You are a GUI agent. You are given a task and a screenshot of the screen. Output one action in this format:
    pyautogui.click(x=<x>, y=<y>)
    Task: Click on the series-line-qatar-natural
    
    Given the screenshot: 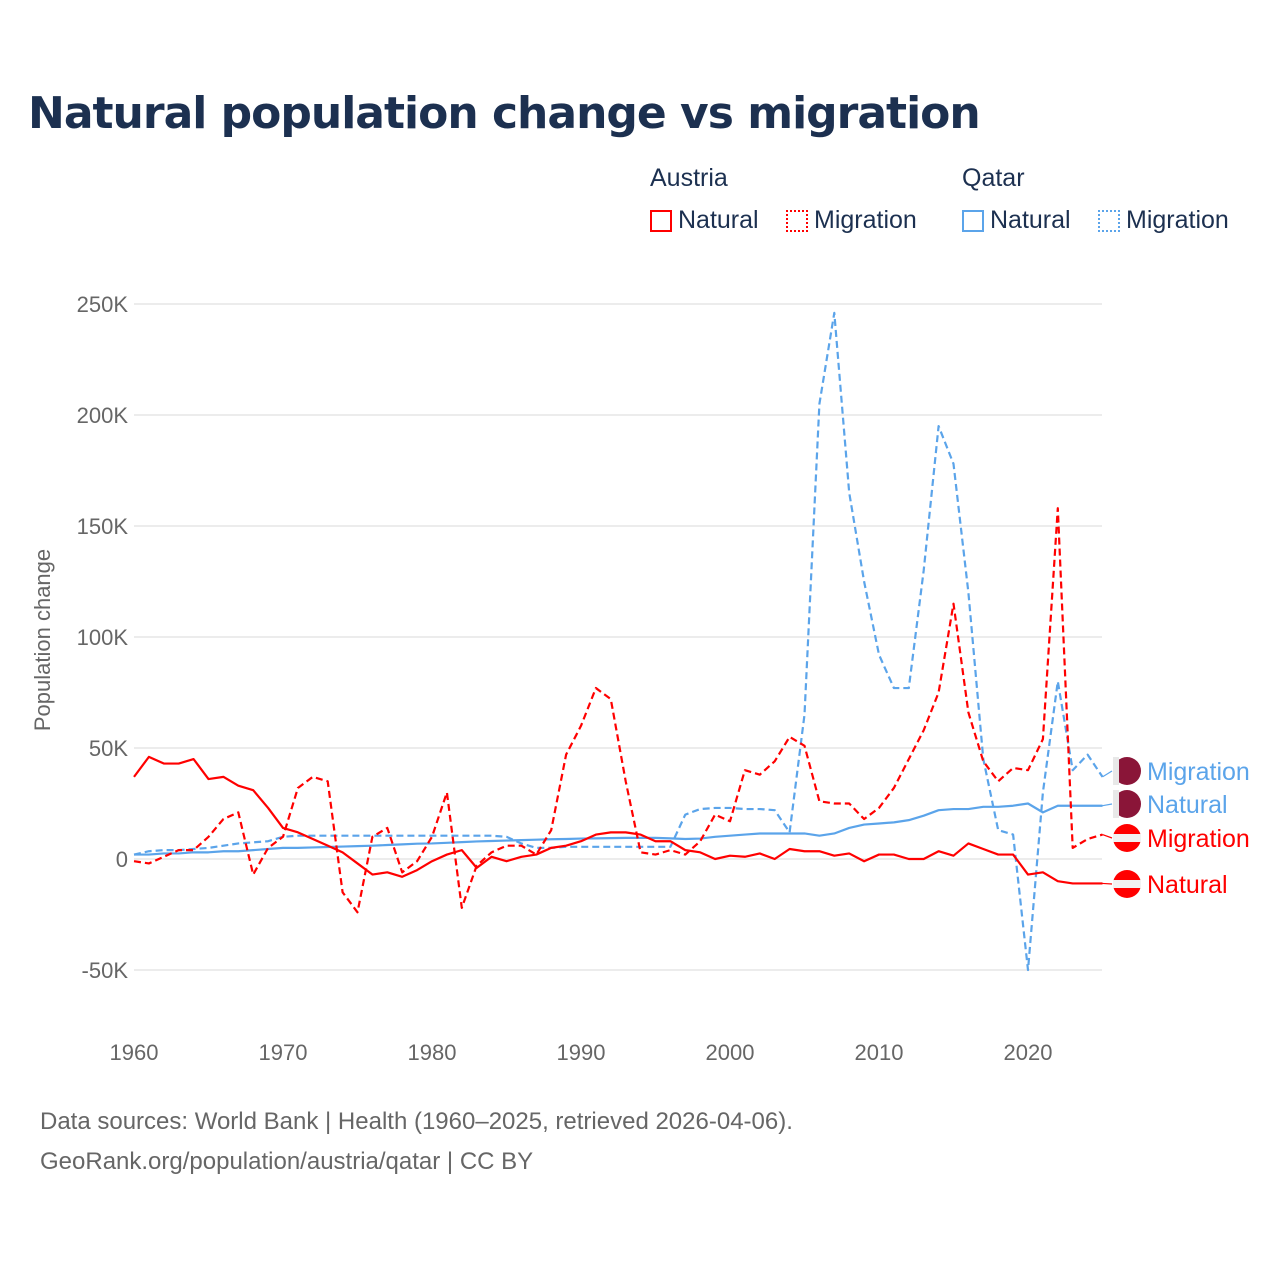 What is the action you would take?
    pyautogui.click(x=618, y=829)
    